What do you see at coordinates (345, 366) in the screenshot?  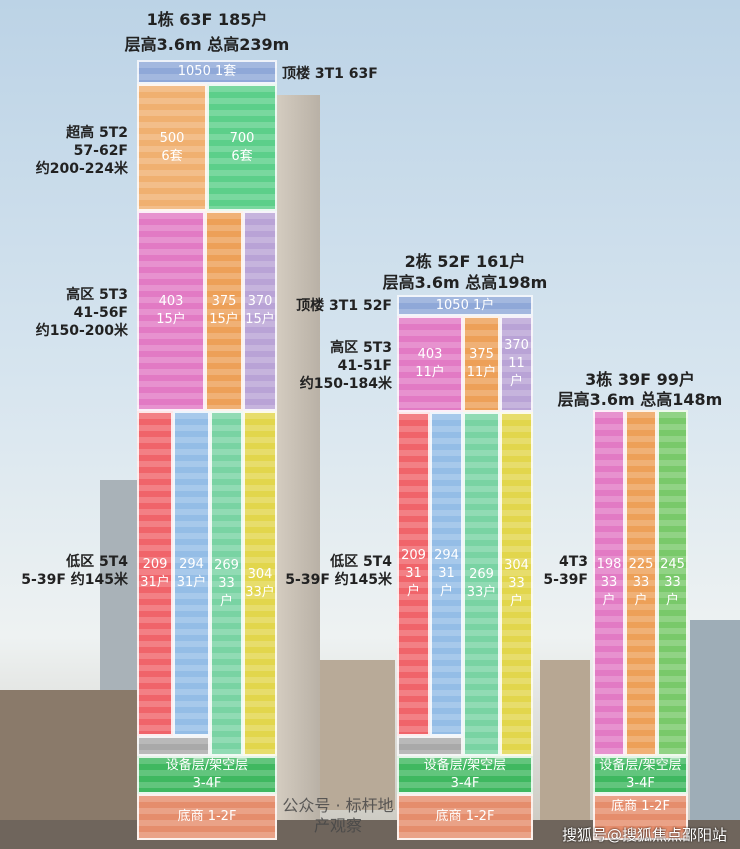 I see `b2-high-label: 高区 5T3 41-51F 约150-184米` at bounding box center [345, 366].